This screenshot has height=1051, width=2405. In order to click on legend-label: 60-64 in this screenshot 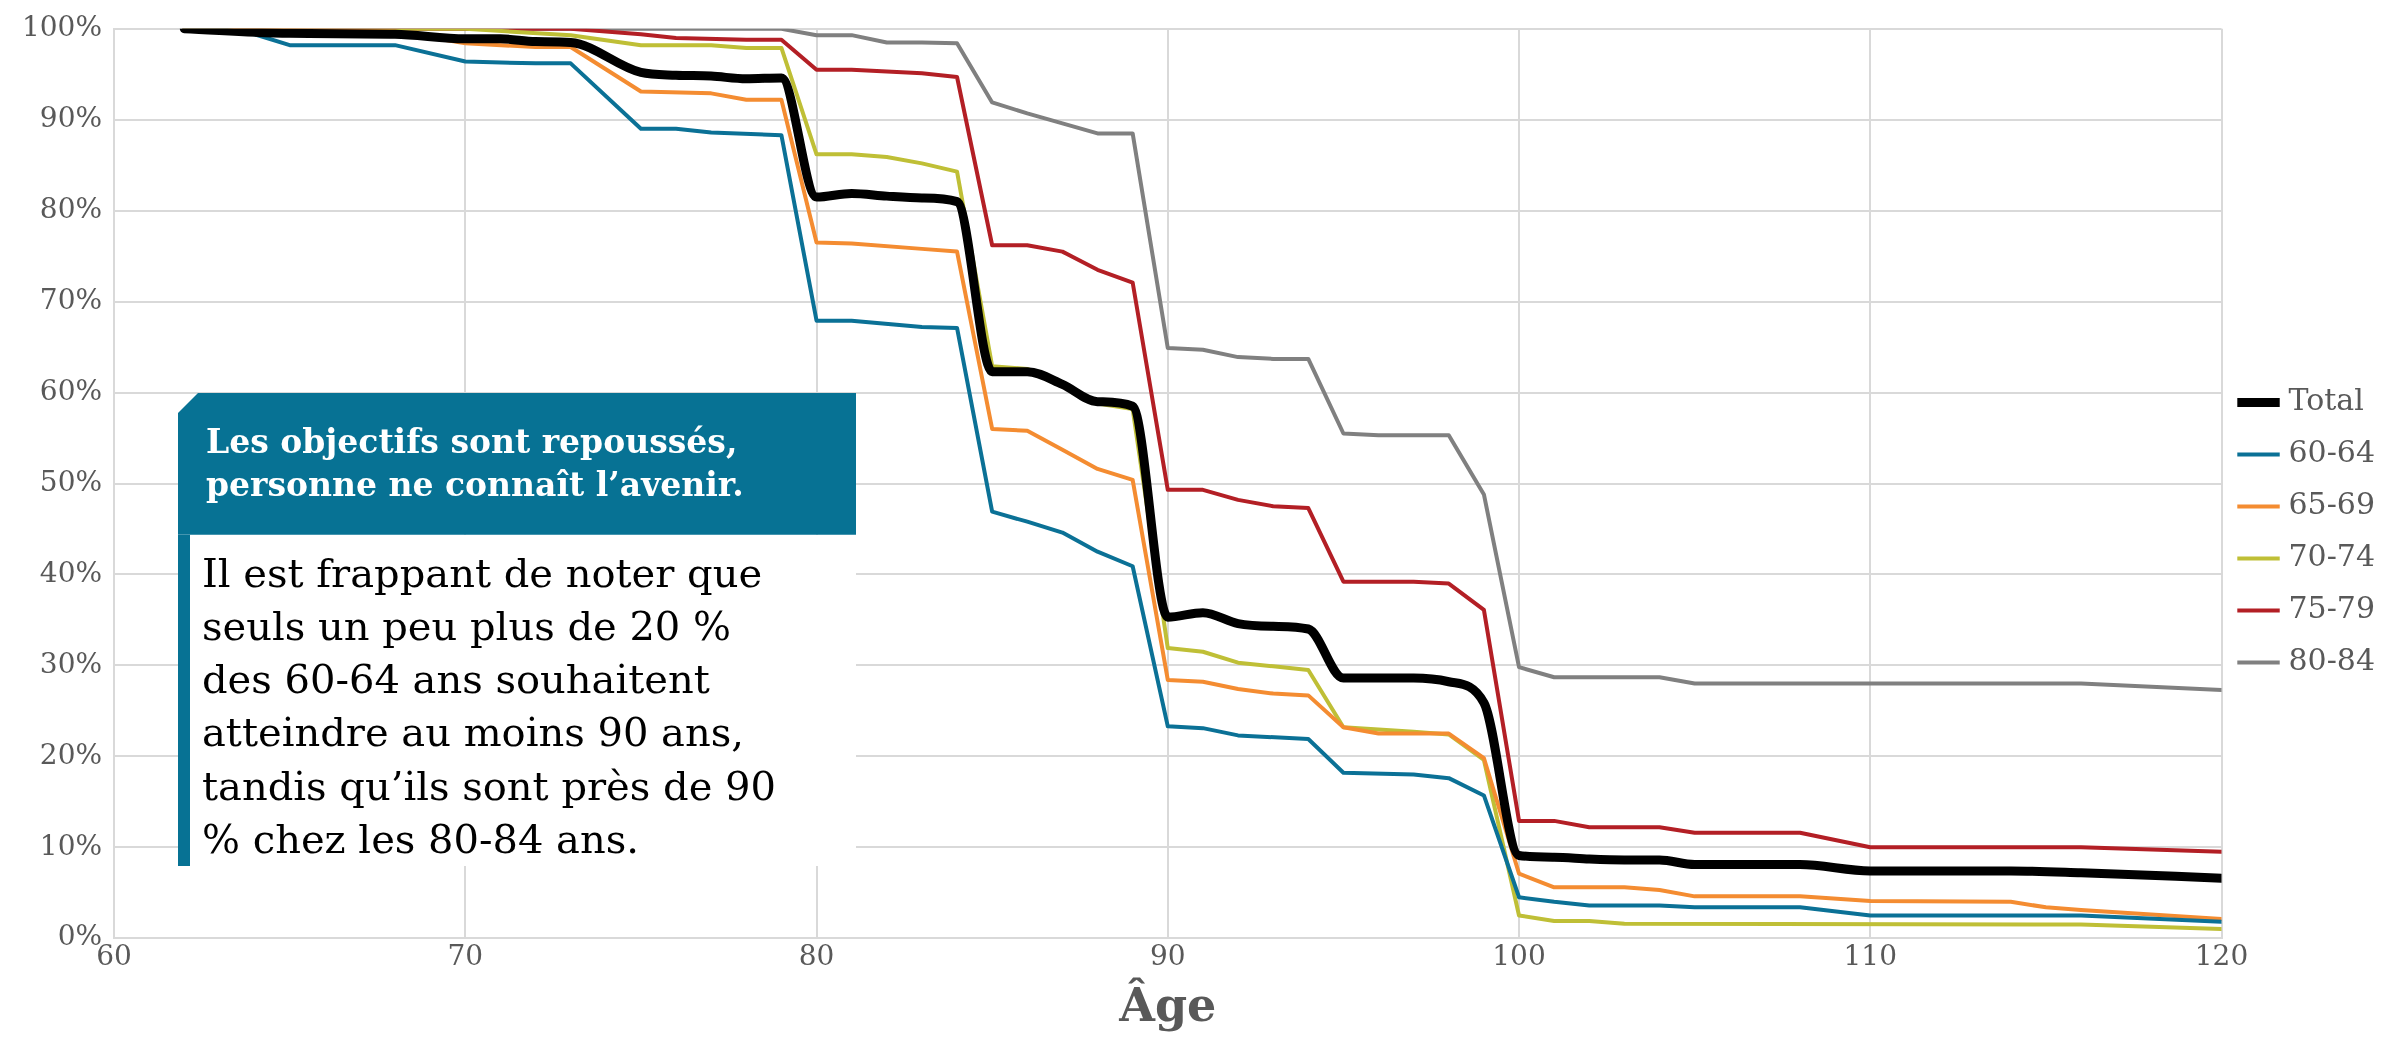, I will do `click(2331, 452)`.